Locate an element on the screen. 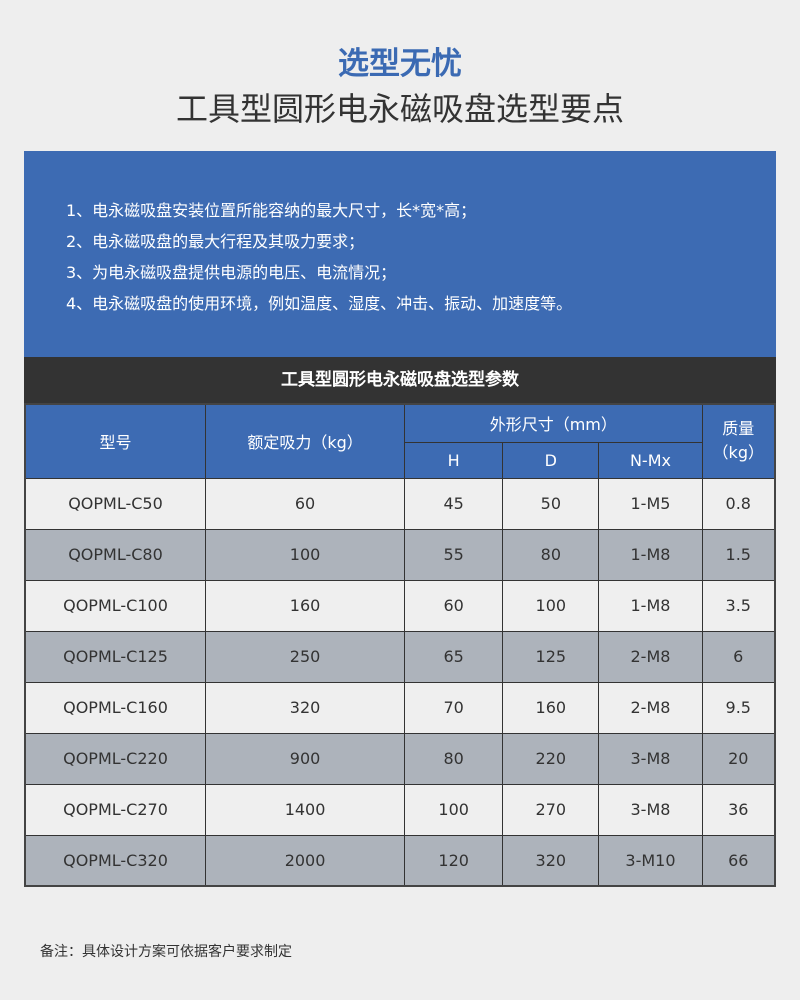 This screenshot has height=1000, width=800. cell-mass: 3.5 is located at coordinates (738, 605).